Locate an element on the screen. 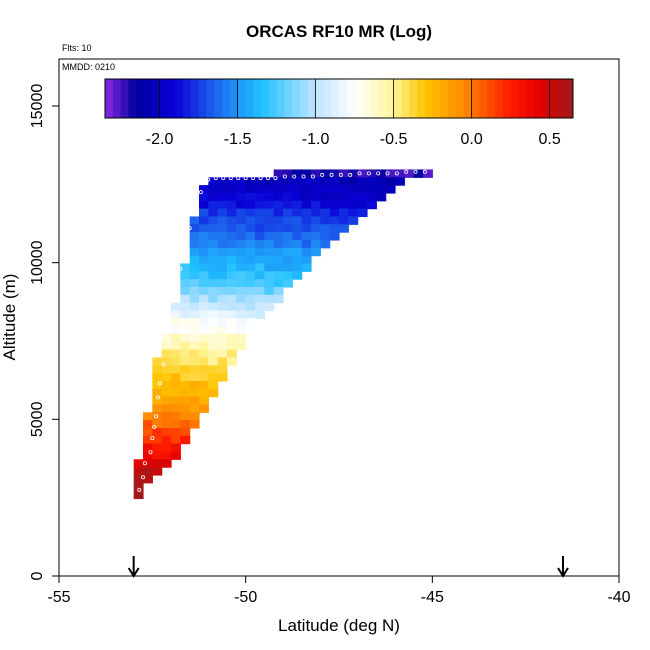 This screenshot has height=650, width=650. colorbar-tick-label: -1.5 is located at coordinates (238, 139).